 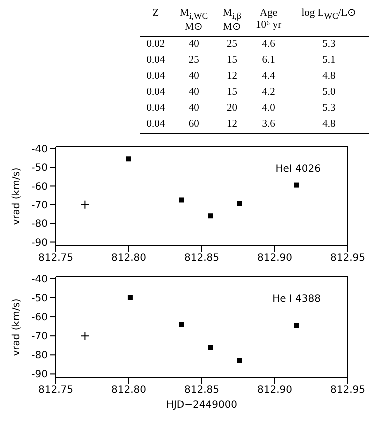 What do you see at coordinates (269, 92) in the screenshot?
I see `text: 4.2` at bounding box center [269, 92].